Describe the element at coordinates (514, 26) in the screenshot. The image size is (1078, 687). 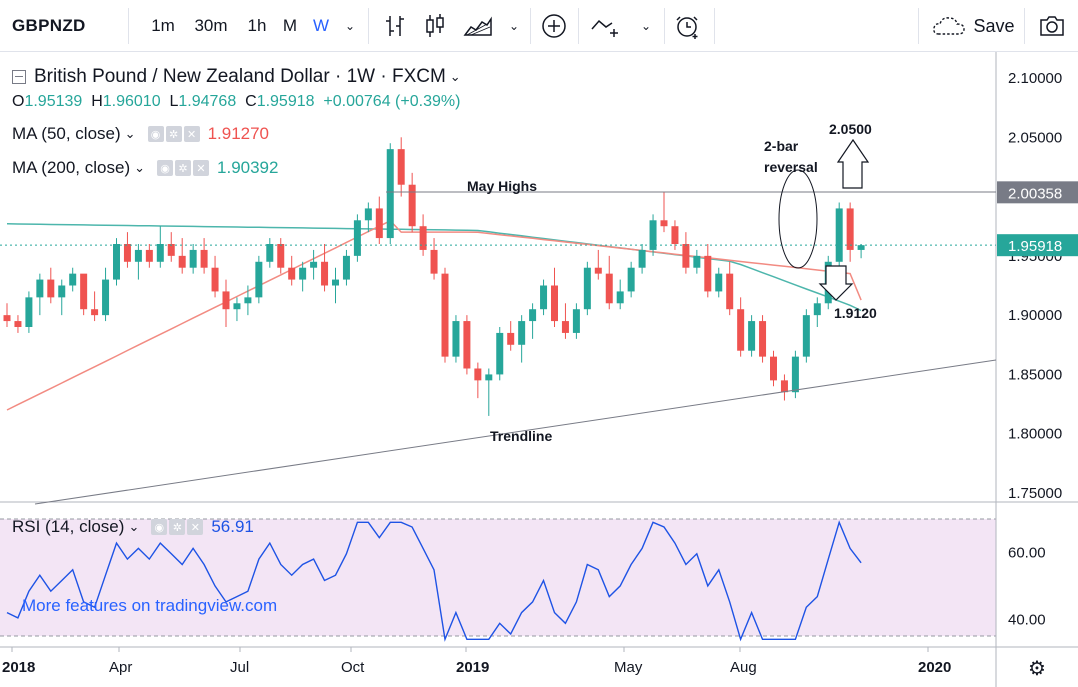
I see `chart-style-chevron-icon: ⌄` at that location.